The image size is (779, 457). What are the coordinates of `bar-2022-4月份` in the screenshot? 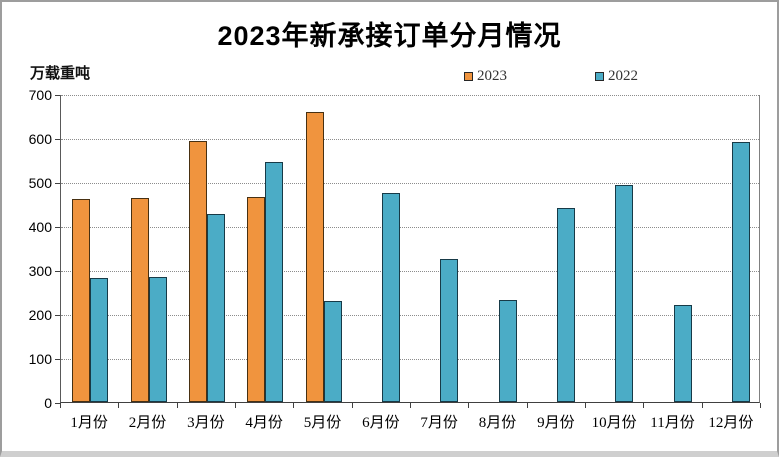 It's located at (274, 282).